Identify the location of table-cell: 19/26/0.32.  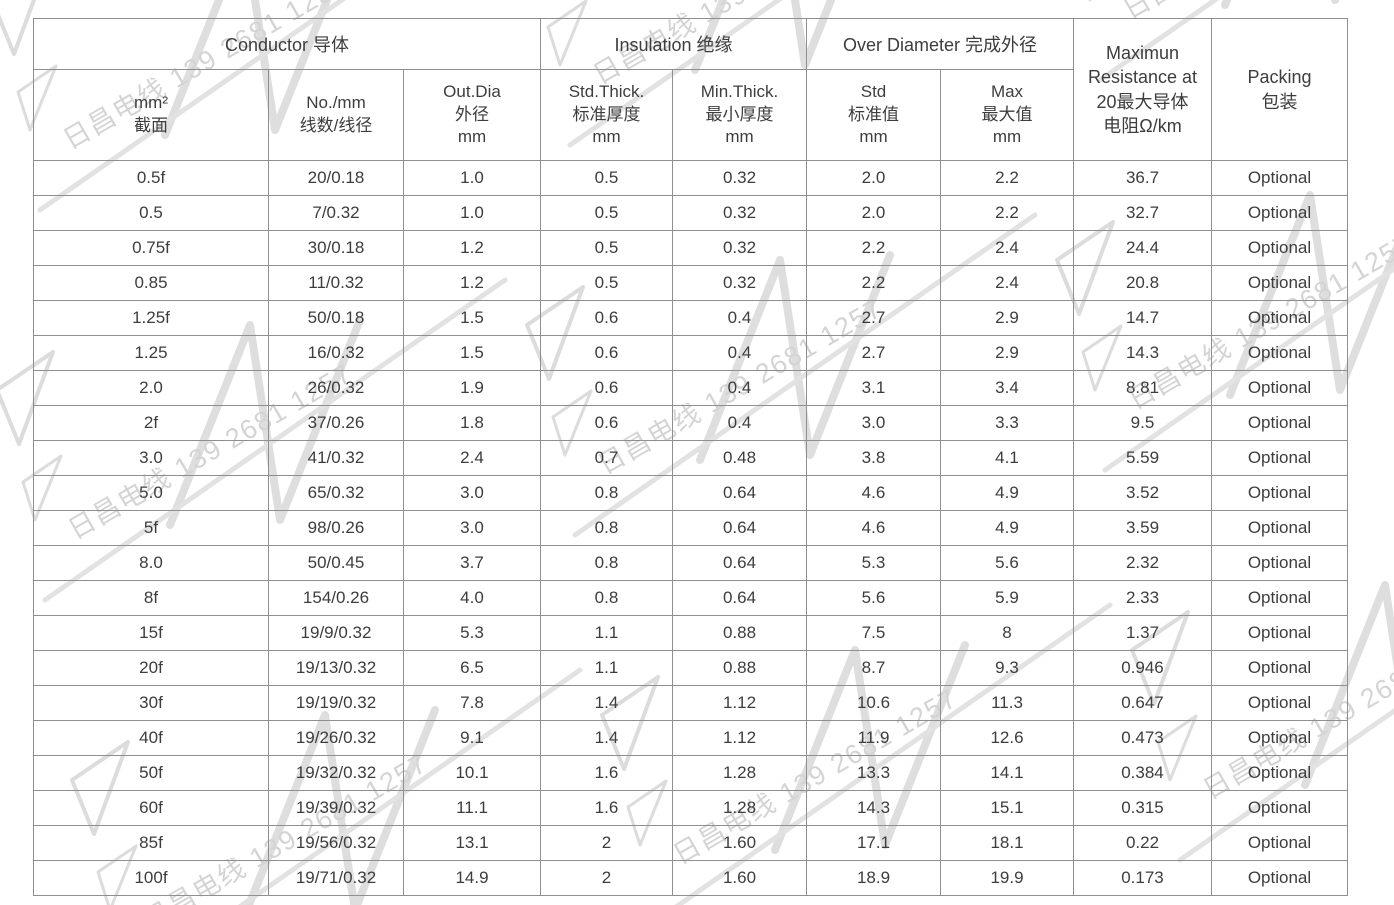
(336, 738).